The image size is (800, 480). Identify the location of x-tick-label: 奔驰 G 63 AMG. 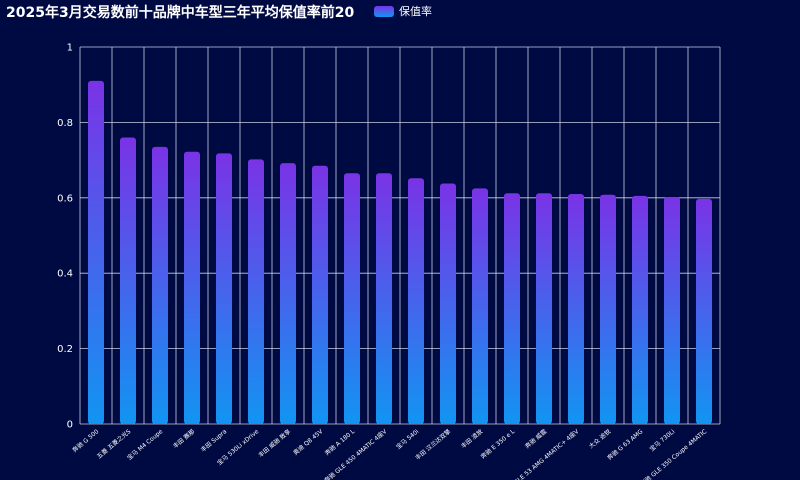
(624, 444).